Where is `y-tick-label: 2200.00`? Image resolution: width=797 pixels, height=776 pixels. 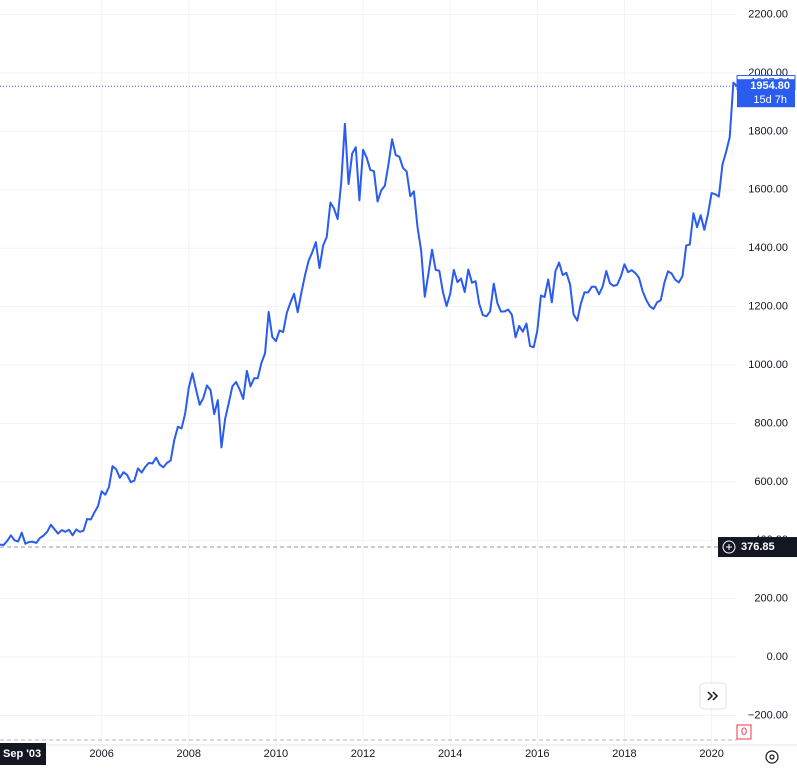
y-tick-label: 2200.00 is located at coordinates (768, 15).